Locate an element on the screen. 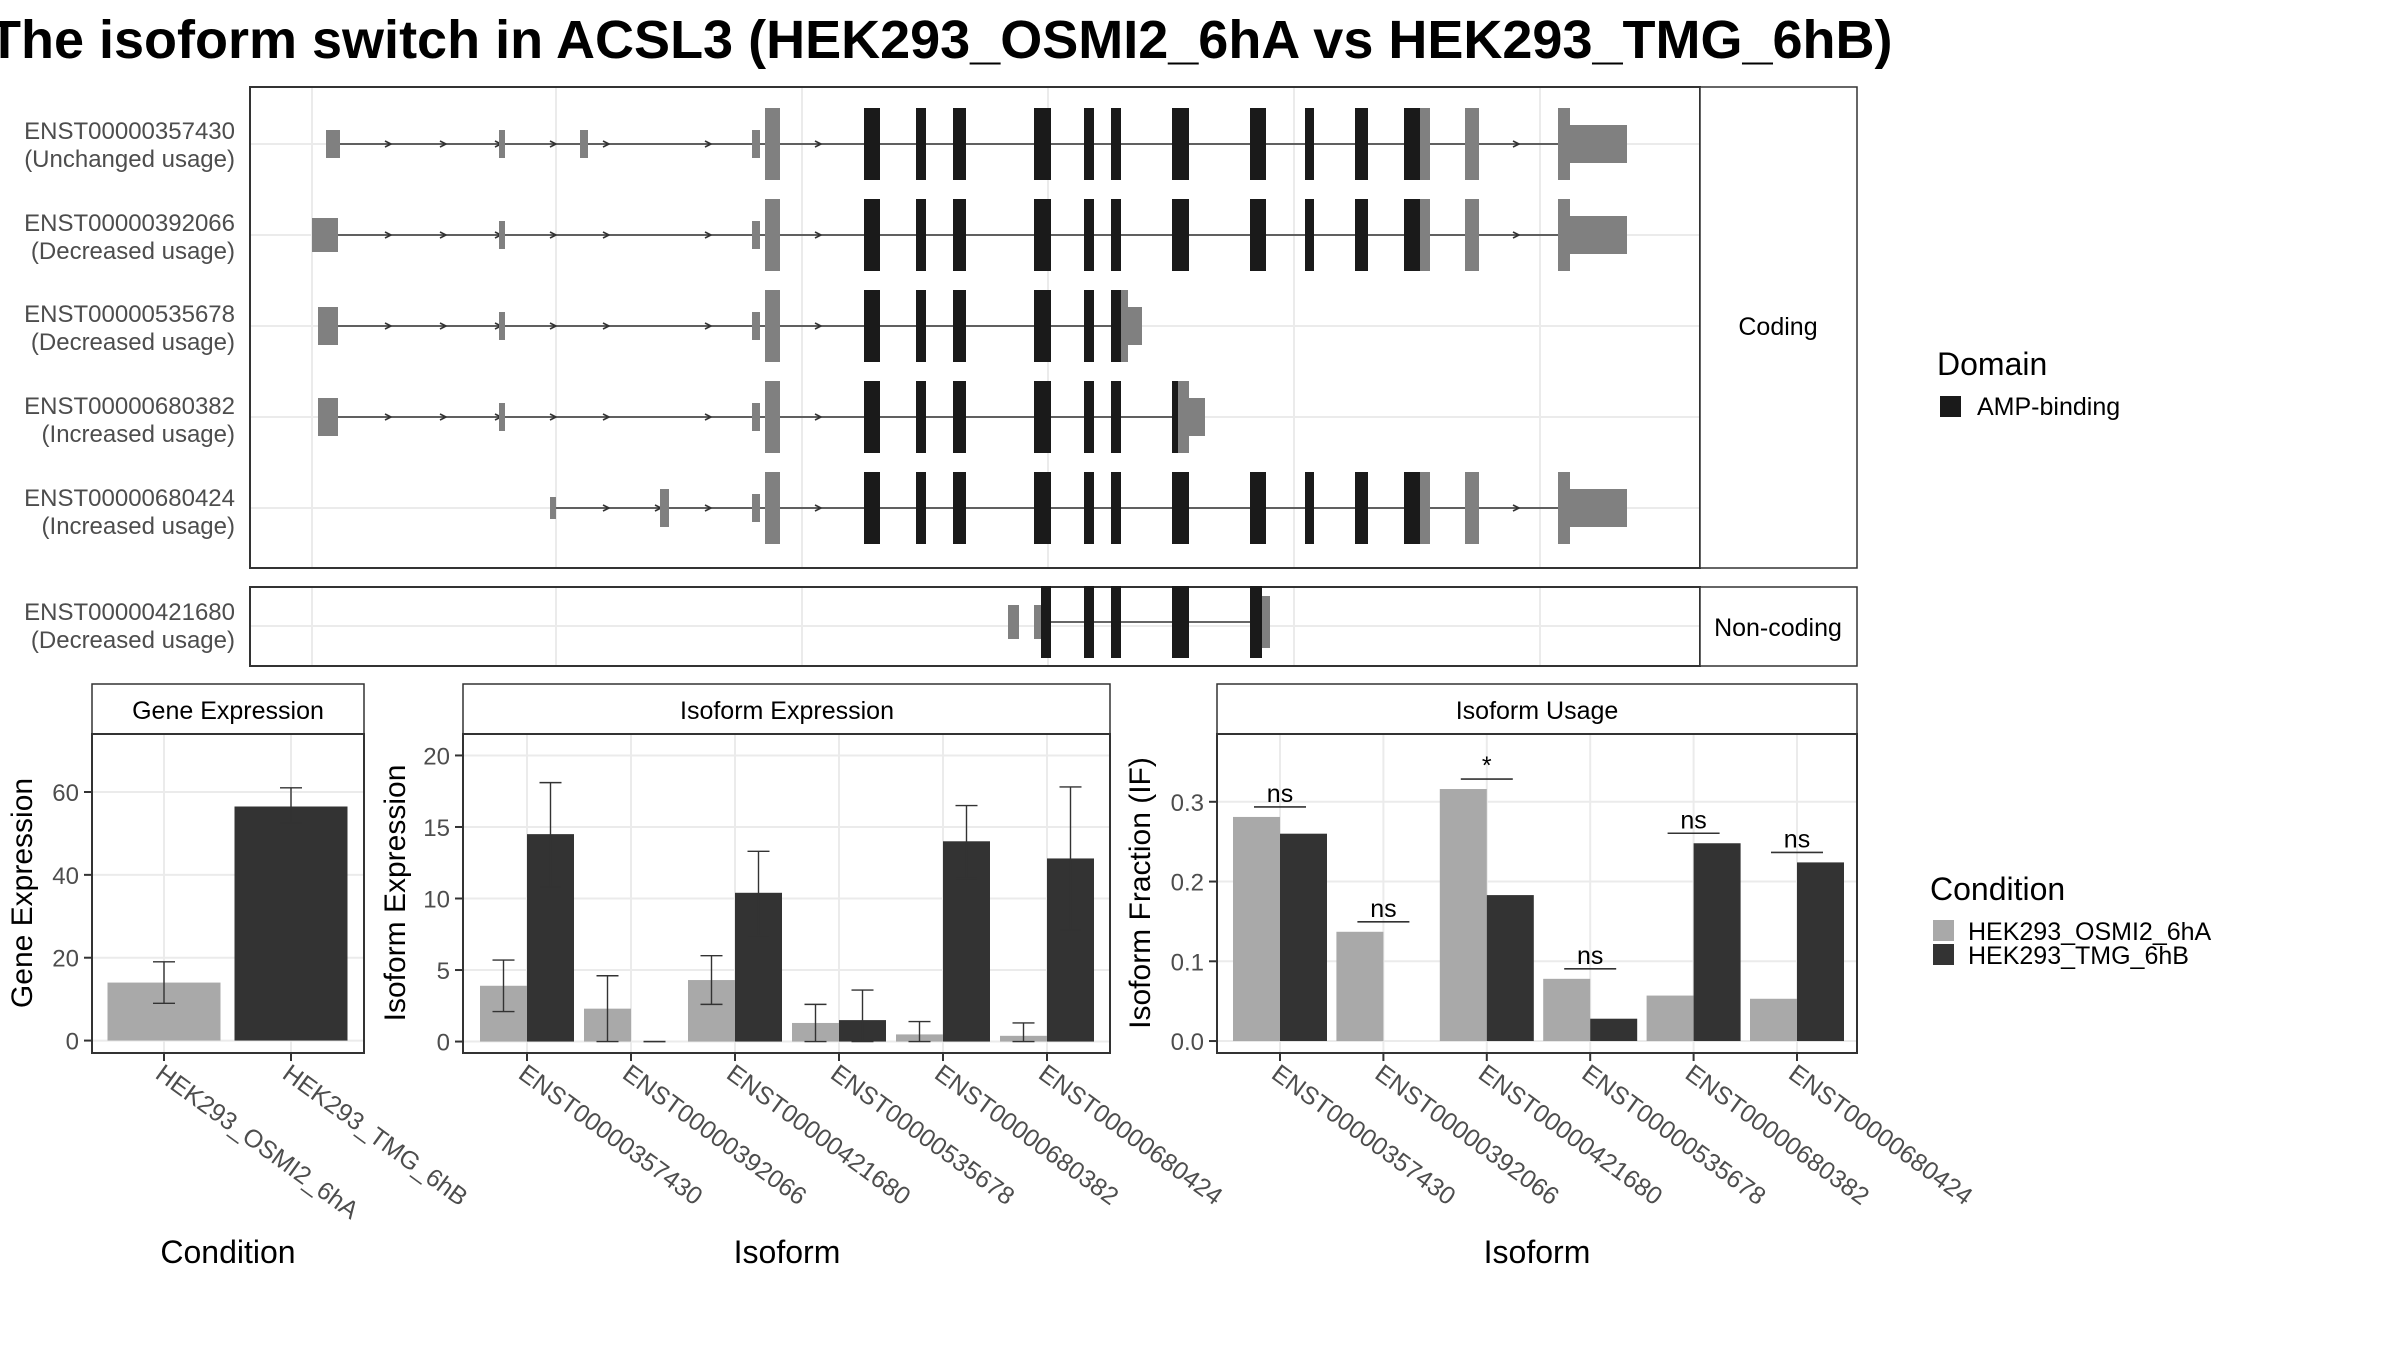  transcript-id: ENST00000535678 is located at coordinates (129, 314).